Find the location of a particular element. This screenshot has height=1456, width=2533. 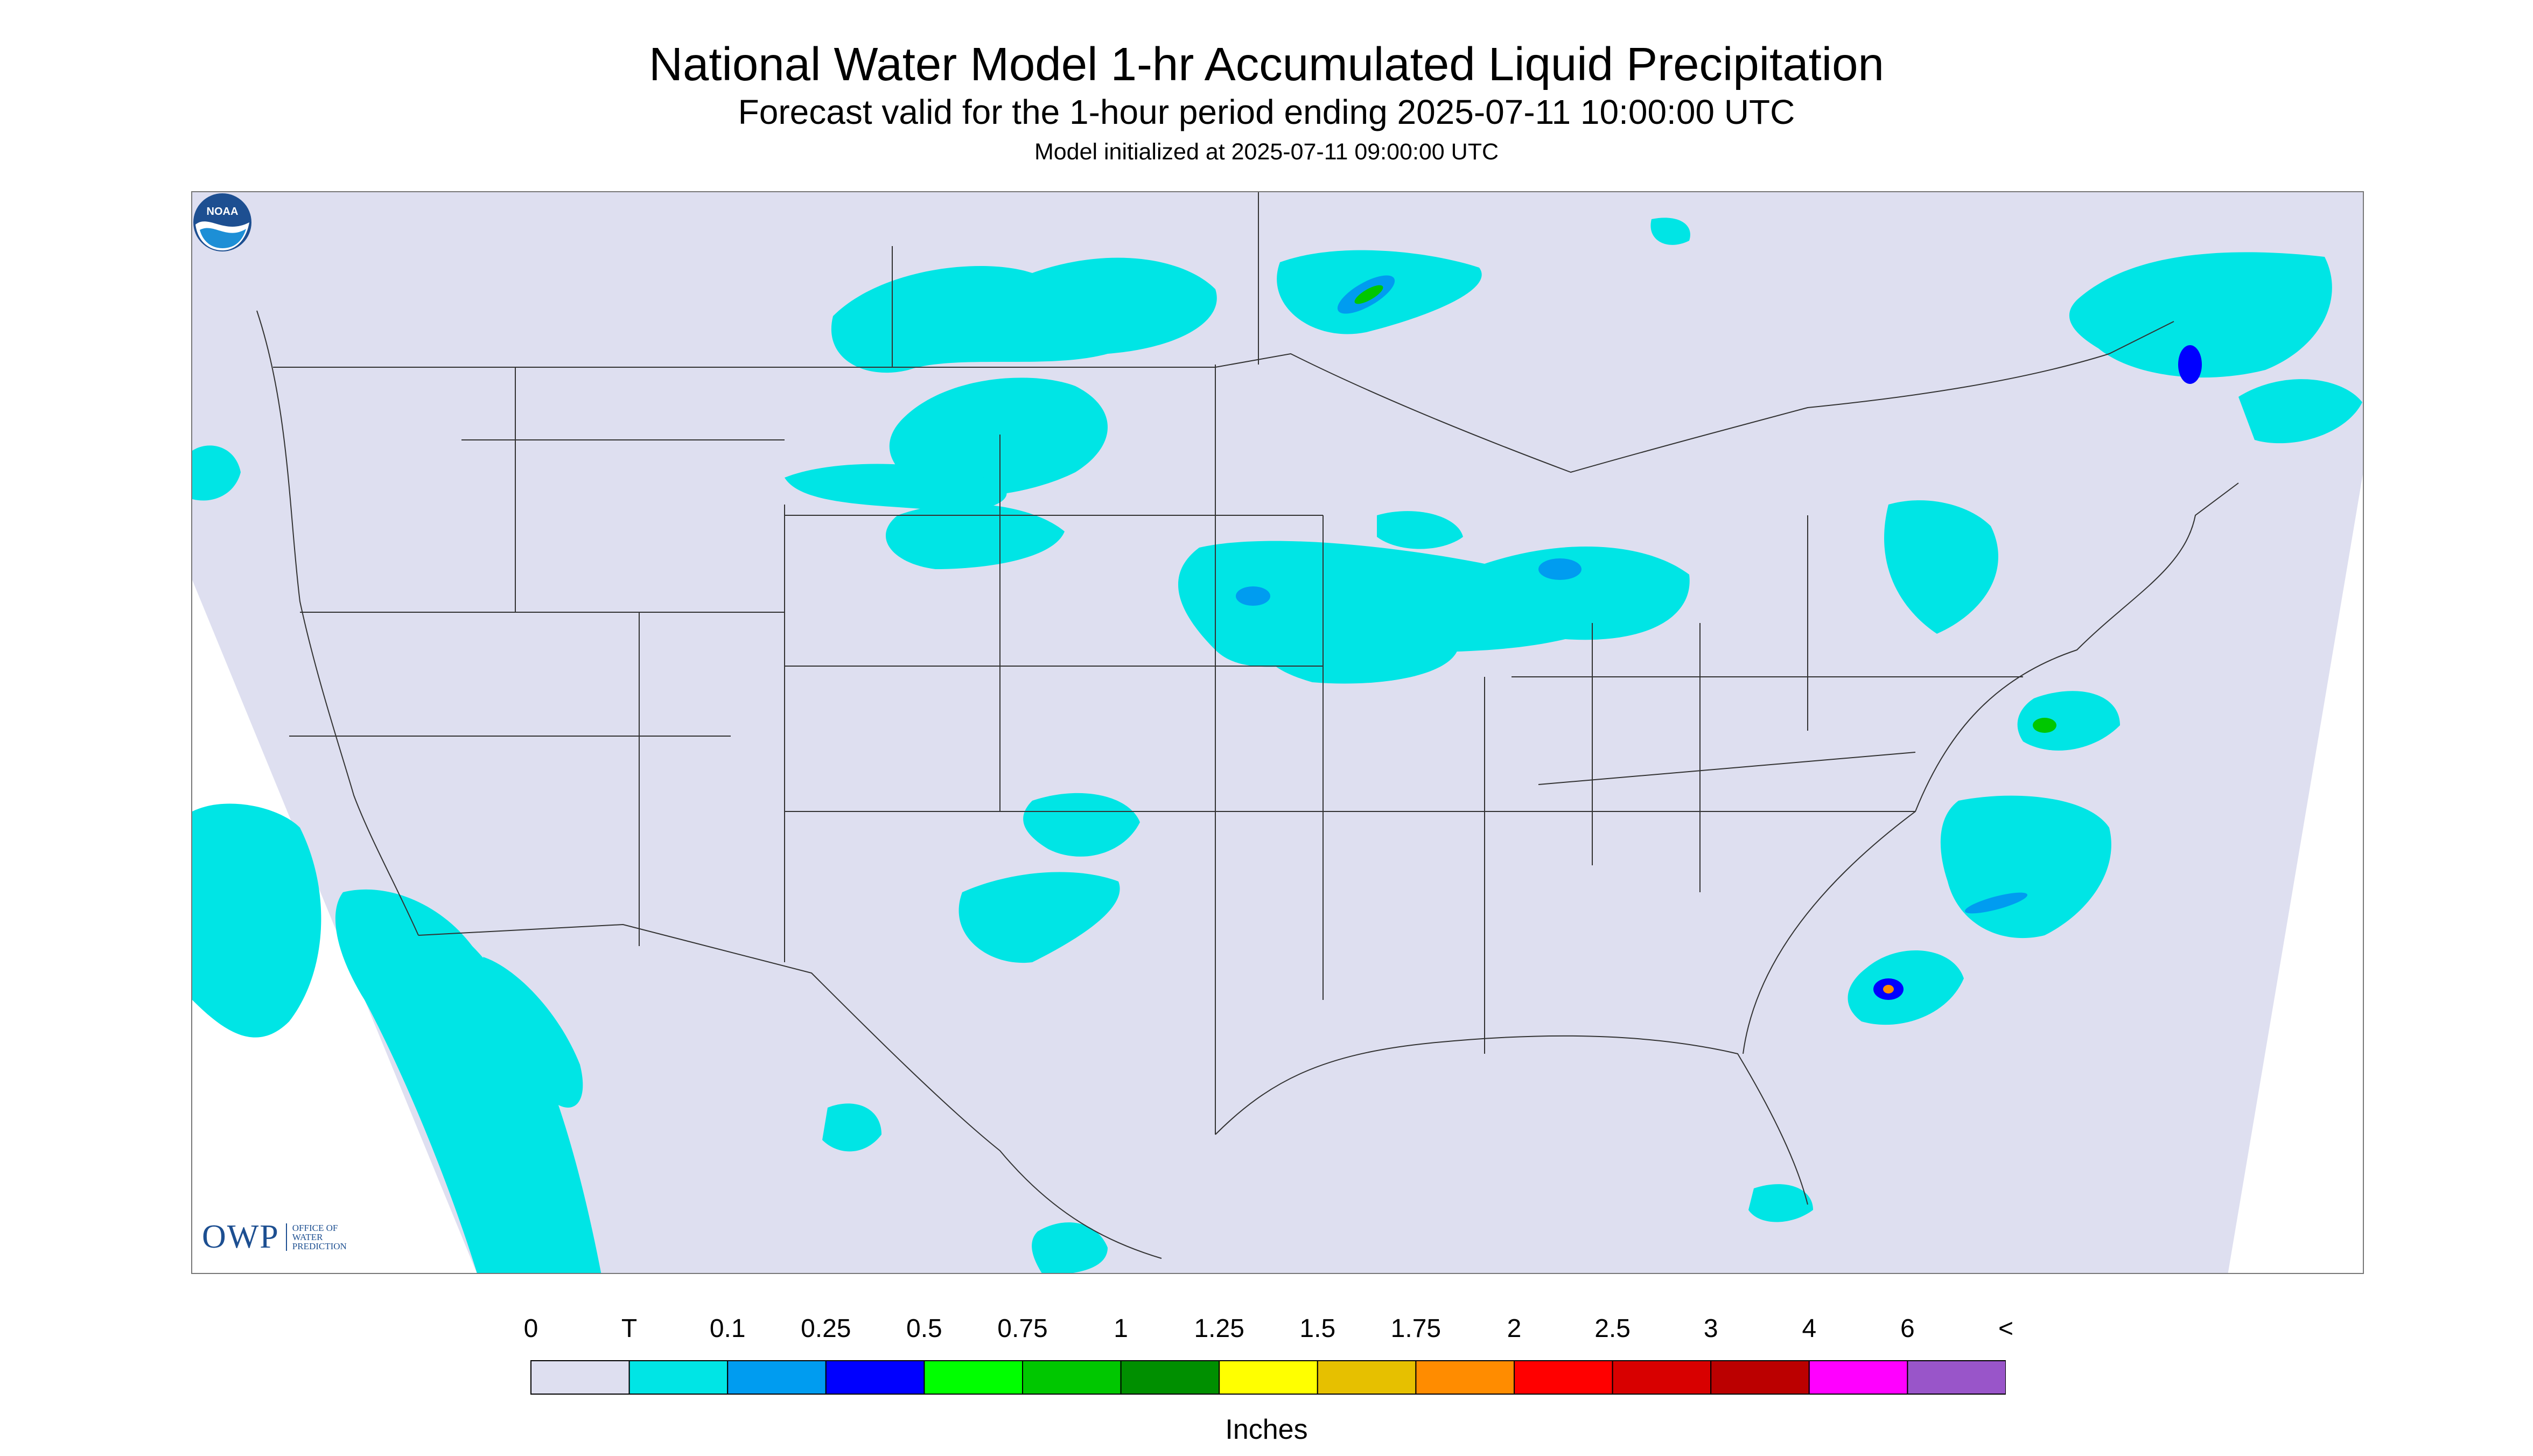

legend-tick-label: 2 is located at coordinates (1515, 1328).